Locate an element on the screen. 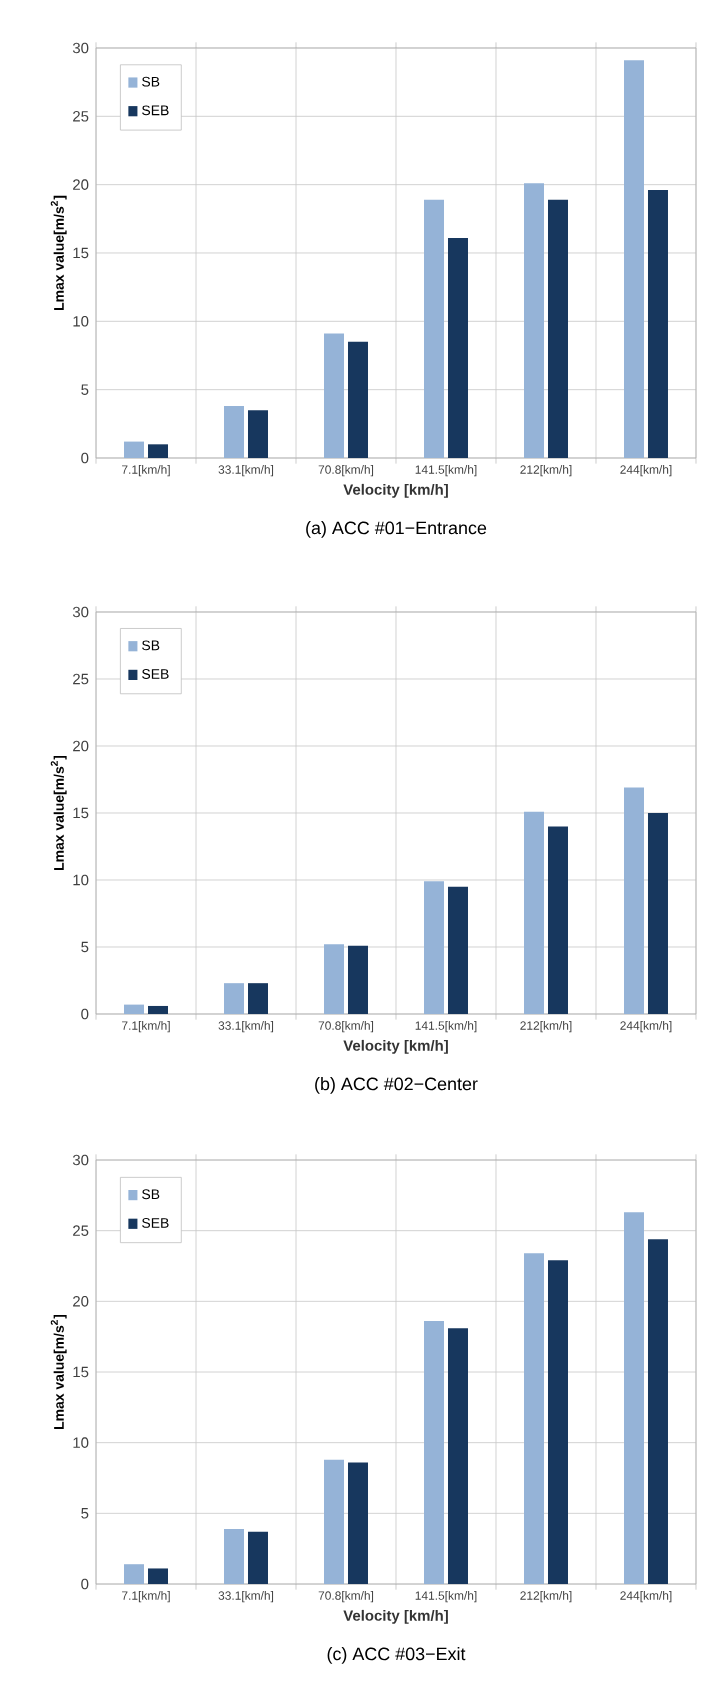  text: (c) ACC #03−Exit is located at coordinates (396, 1655).